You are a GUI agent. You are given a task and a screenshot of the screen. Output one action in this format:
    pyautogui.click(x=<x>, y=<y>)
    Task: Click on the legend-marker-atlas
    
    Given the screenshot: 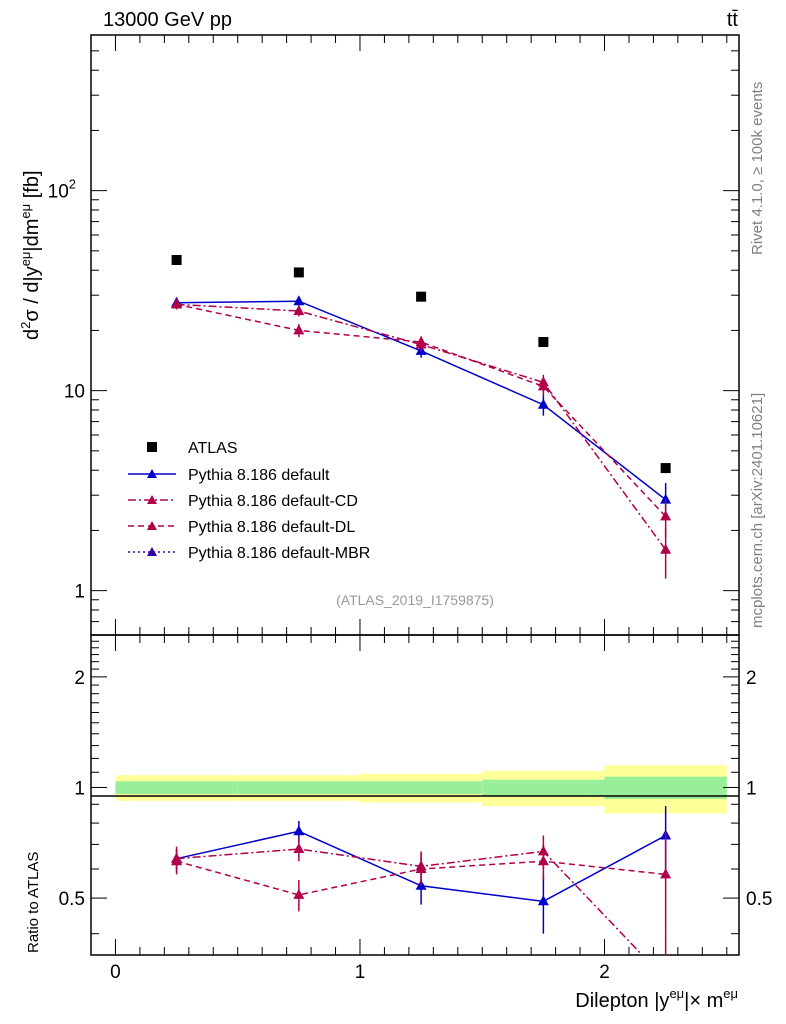 What is the action you would take?
    pyautogui.click(x=152, y=447)
    